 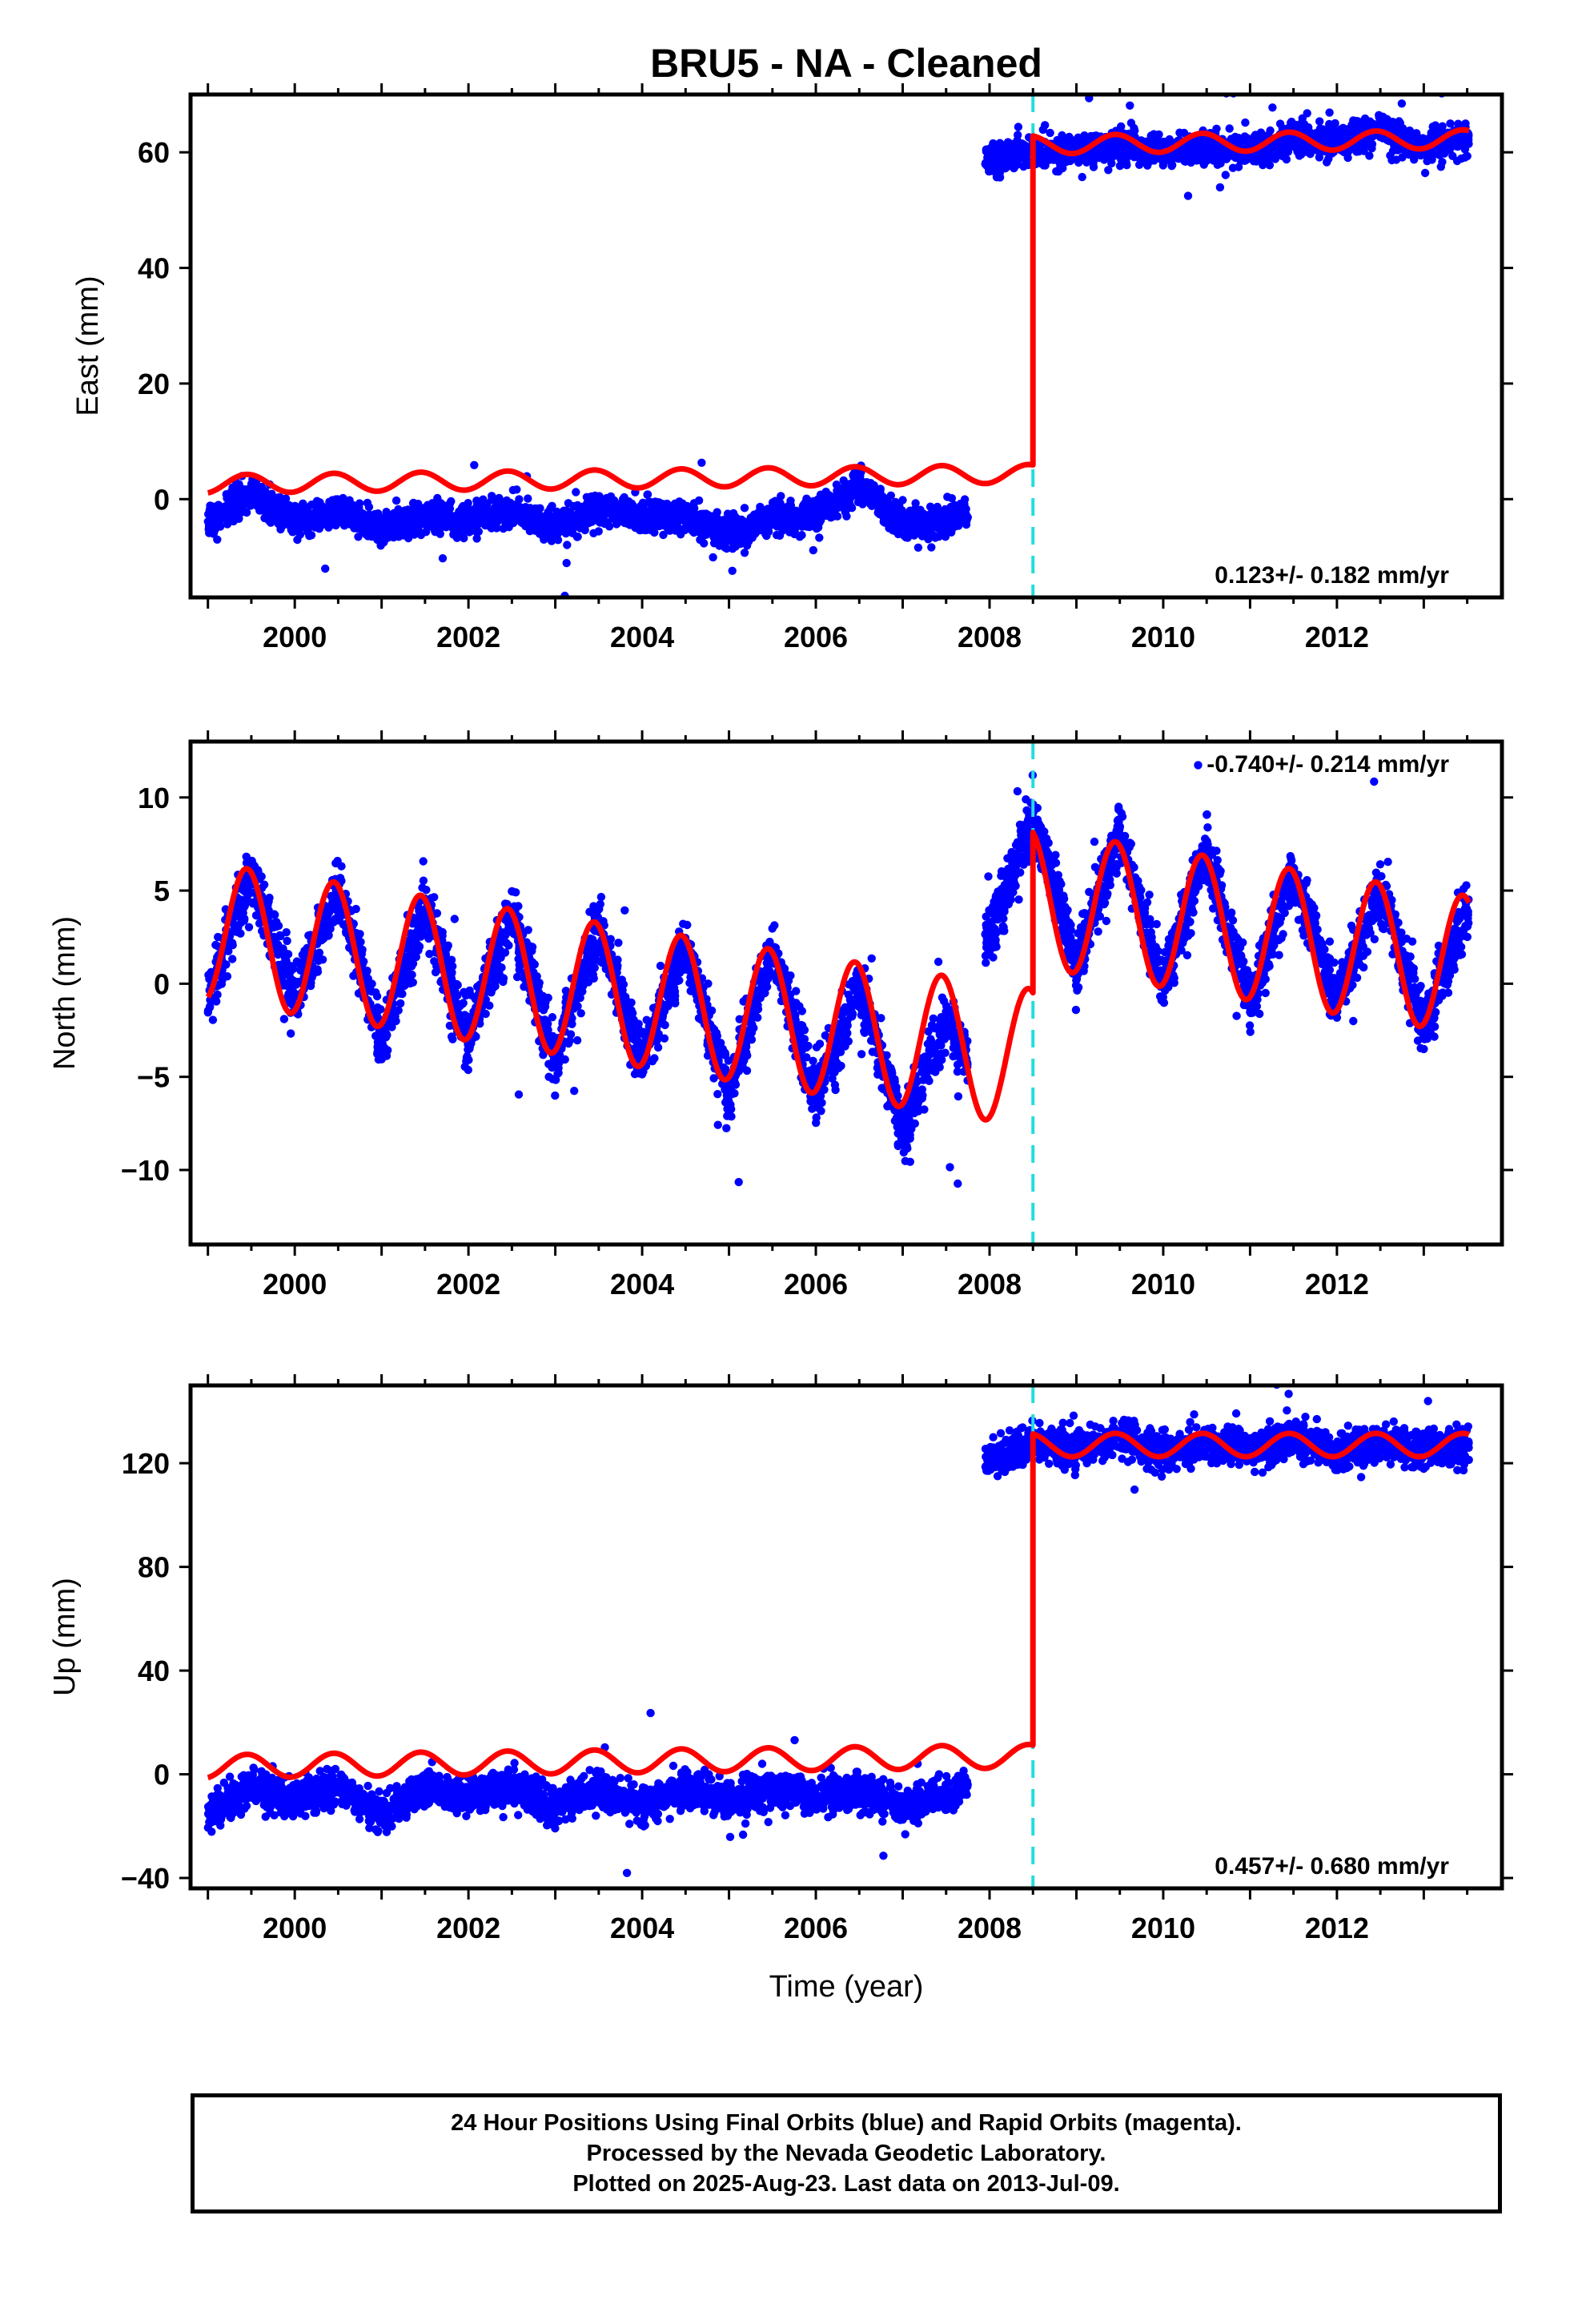 What do you see at coordinates (154, 268) in the screenshot?
I see `y-tick-label: 40` at bounding box center [154, 268].